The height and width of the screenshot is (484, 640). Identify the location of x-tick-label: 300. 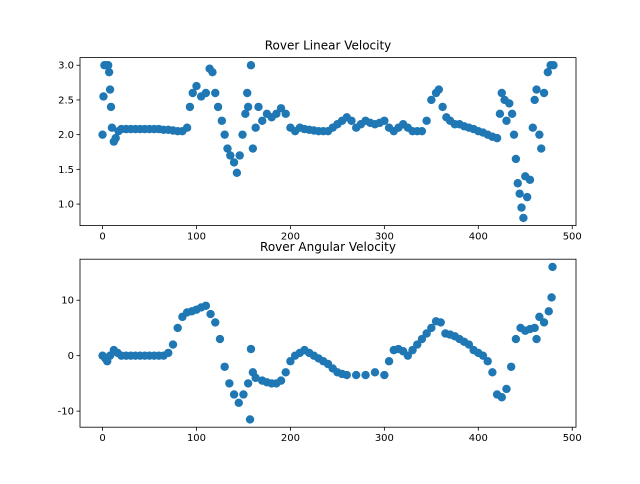
(384, 438).